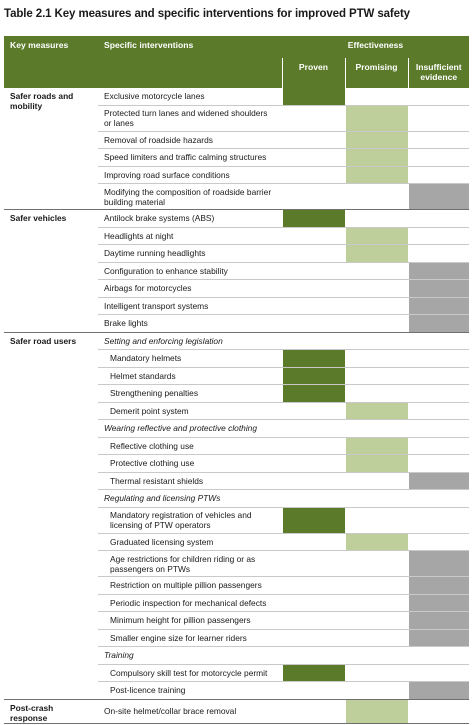 The height and width of the screenshot is (725, 474). What do you see at coordinates (190, 288) in the screenshot?
I see `intervention: Airbags for motorcycles` at bounding box center [190, 288].